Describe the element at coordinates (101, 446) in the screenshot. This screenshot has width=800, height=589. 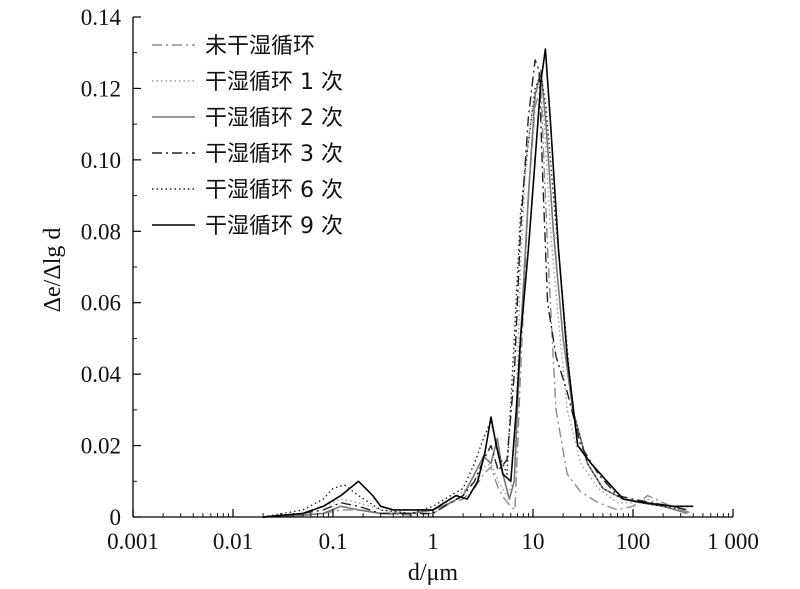
I see `y-tick-label: 0.02` at that location.